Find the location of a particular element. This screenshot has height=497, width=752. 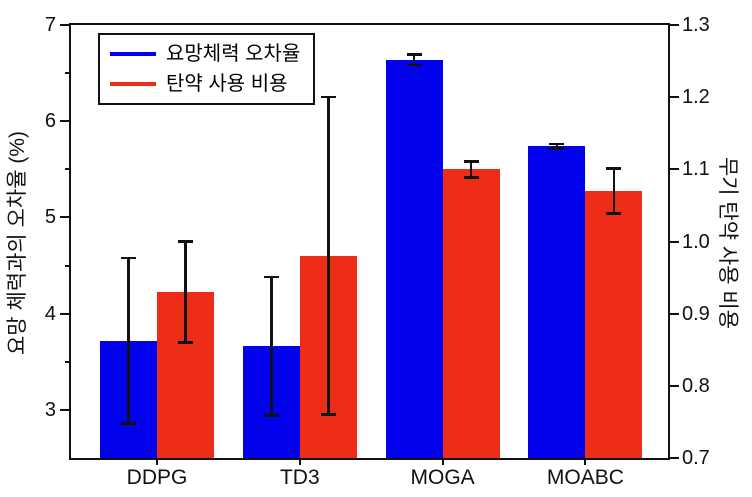

left-y-tick-label: 6 is located at coordinates (50, 121).